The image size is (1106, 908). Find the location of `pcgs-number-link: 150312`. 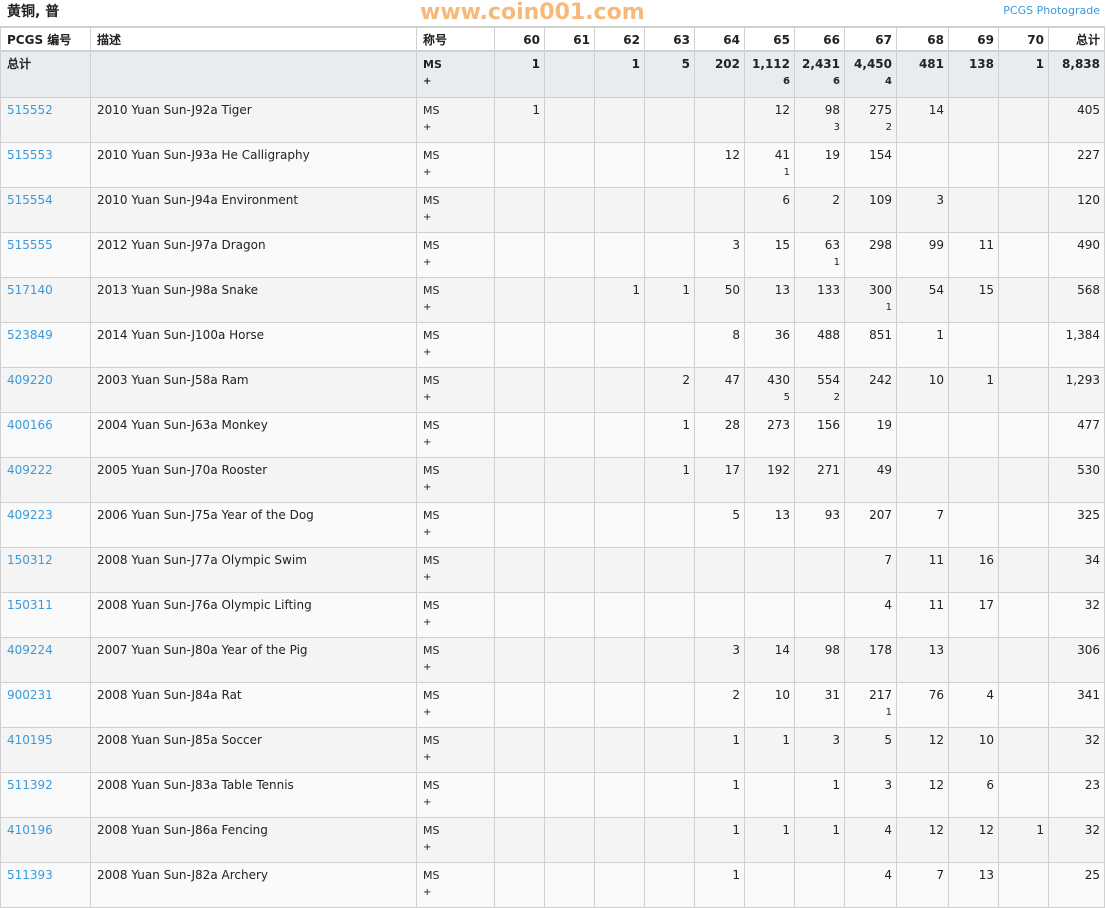

pcgs-number-link: 150312 is located at coordinates (30, 560).